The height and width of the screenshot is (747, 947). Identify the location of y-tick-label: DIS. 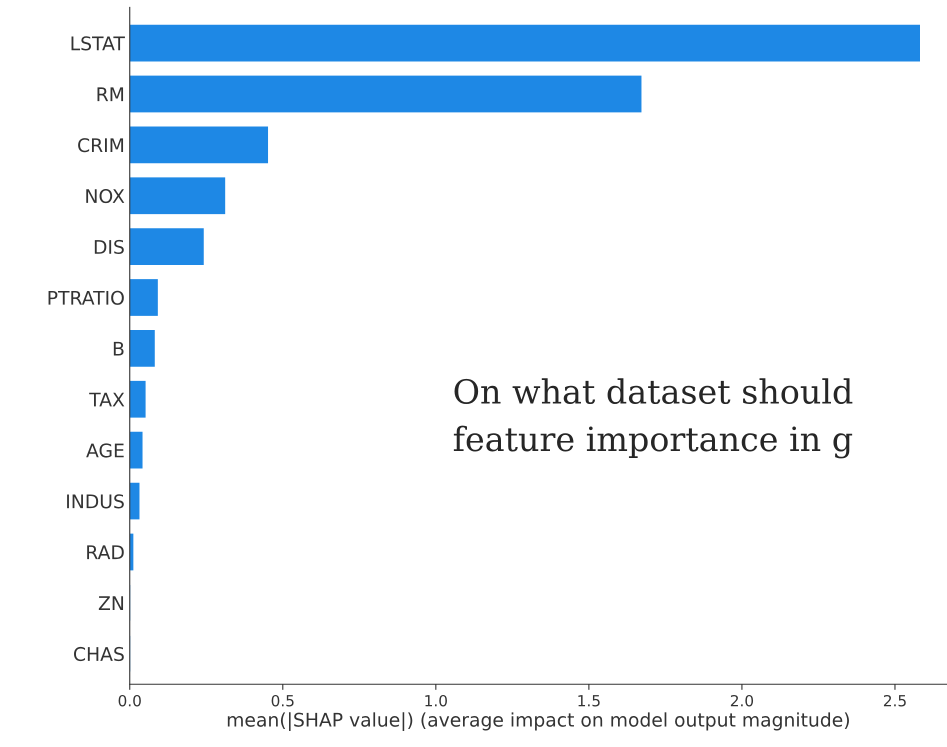
(109, 247).